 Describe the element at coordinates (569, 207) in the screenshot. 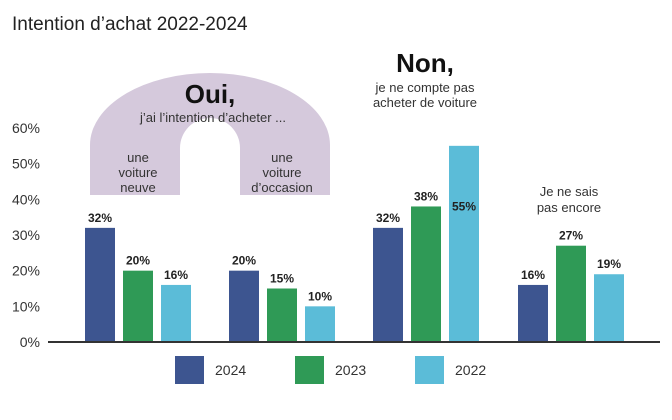

I see `unsure-line-2: pas encore` at that location.